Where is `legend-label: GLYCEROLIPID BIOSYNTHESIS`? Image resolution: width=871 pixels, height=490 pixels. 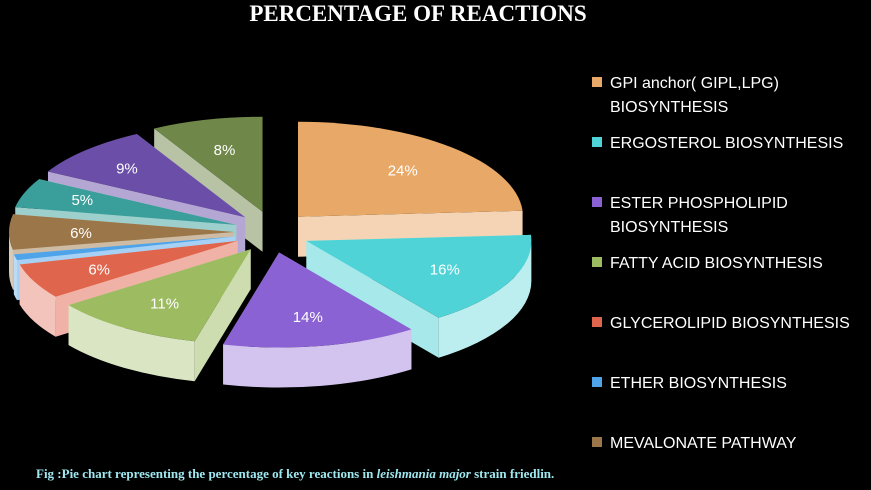
legend-label: GLYCEROLIPID BIOSYNTHESIS is located at coordinates (730, 324).